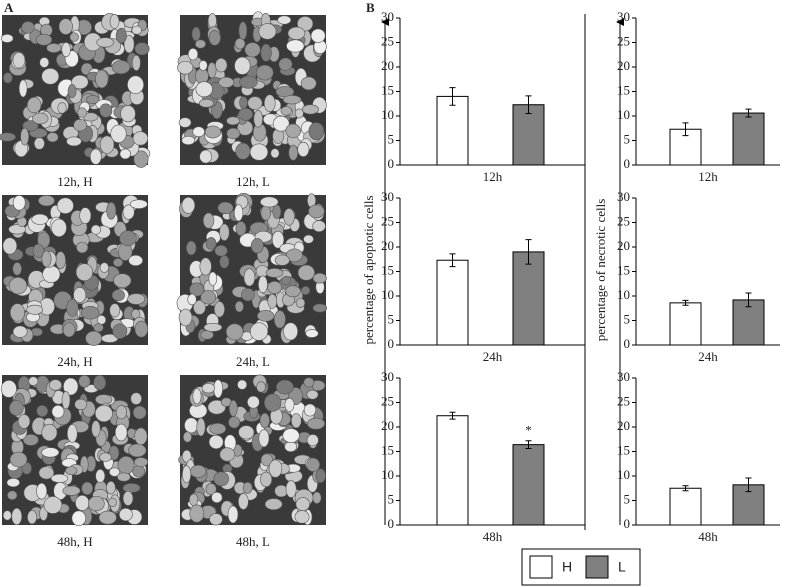  I want to click on image-caption: 24h, L, so click(253, 361).